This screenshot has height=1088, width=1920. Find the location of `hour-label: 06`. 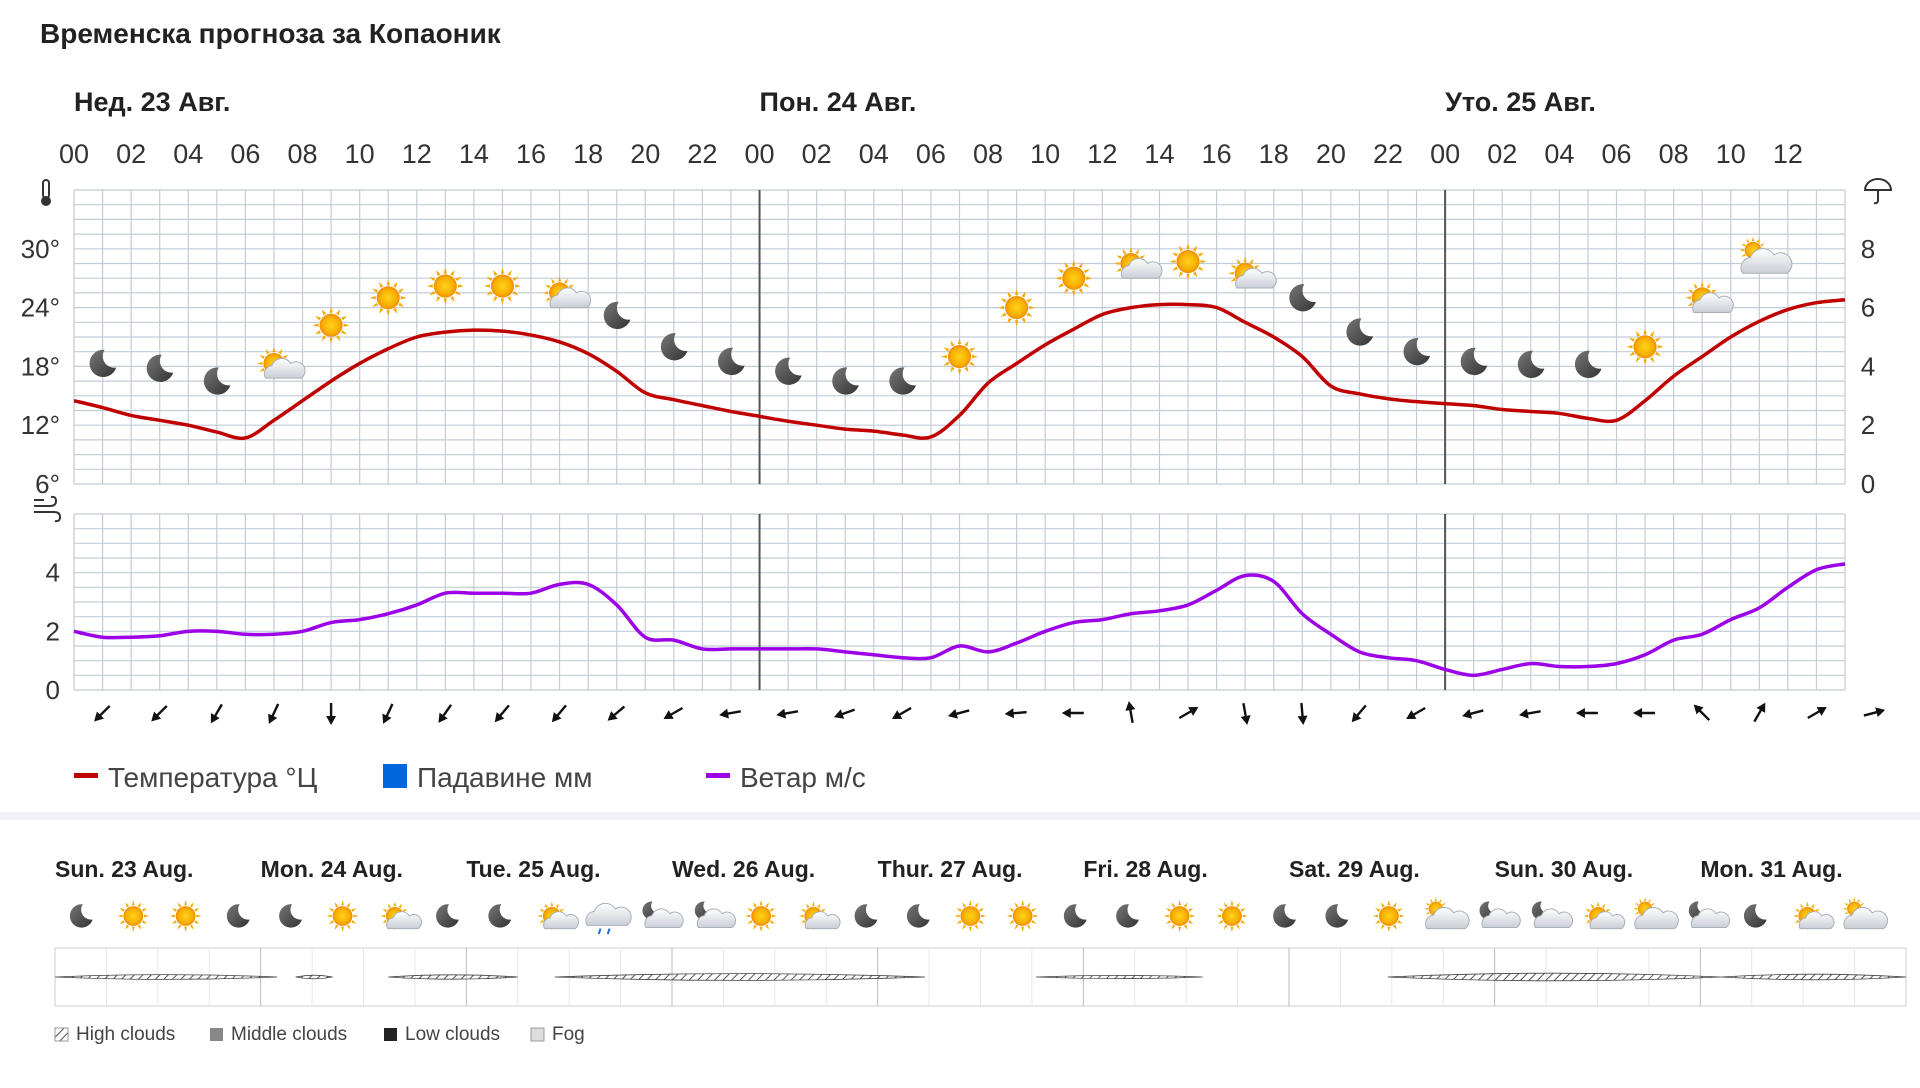

hour-label: 06 is located at coordinates (931, 154).